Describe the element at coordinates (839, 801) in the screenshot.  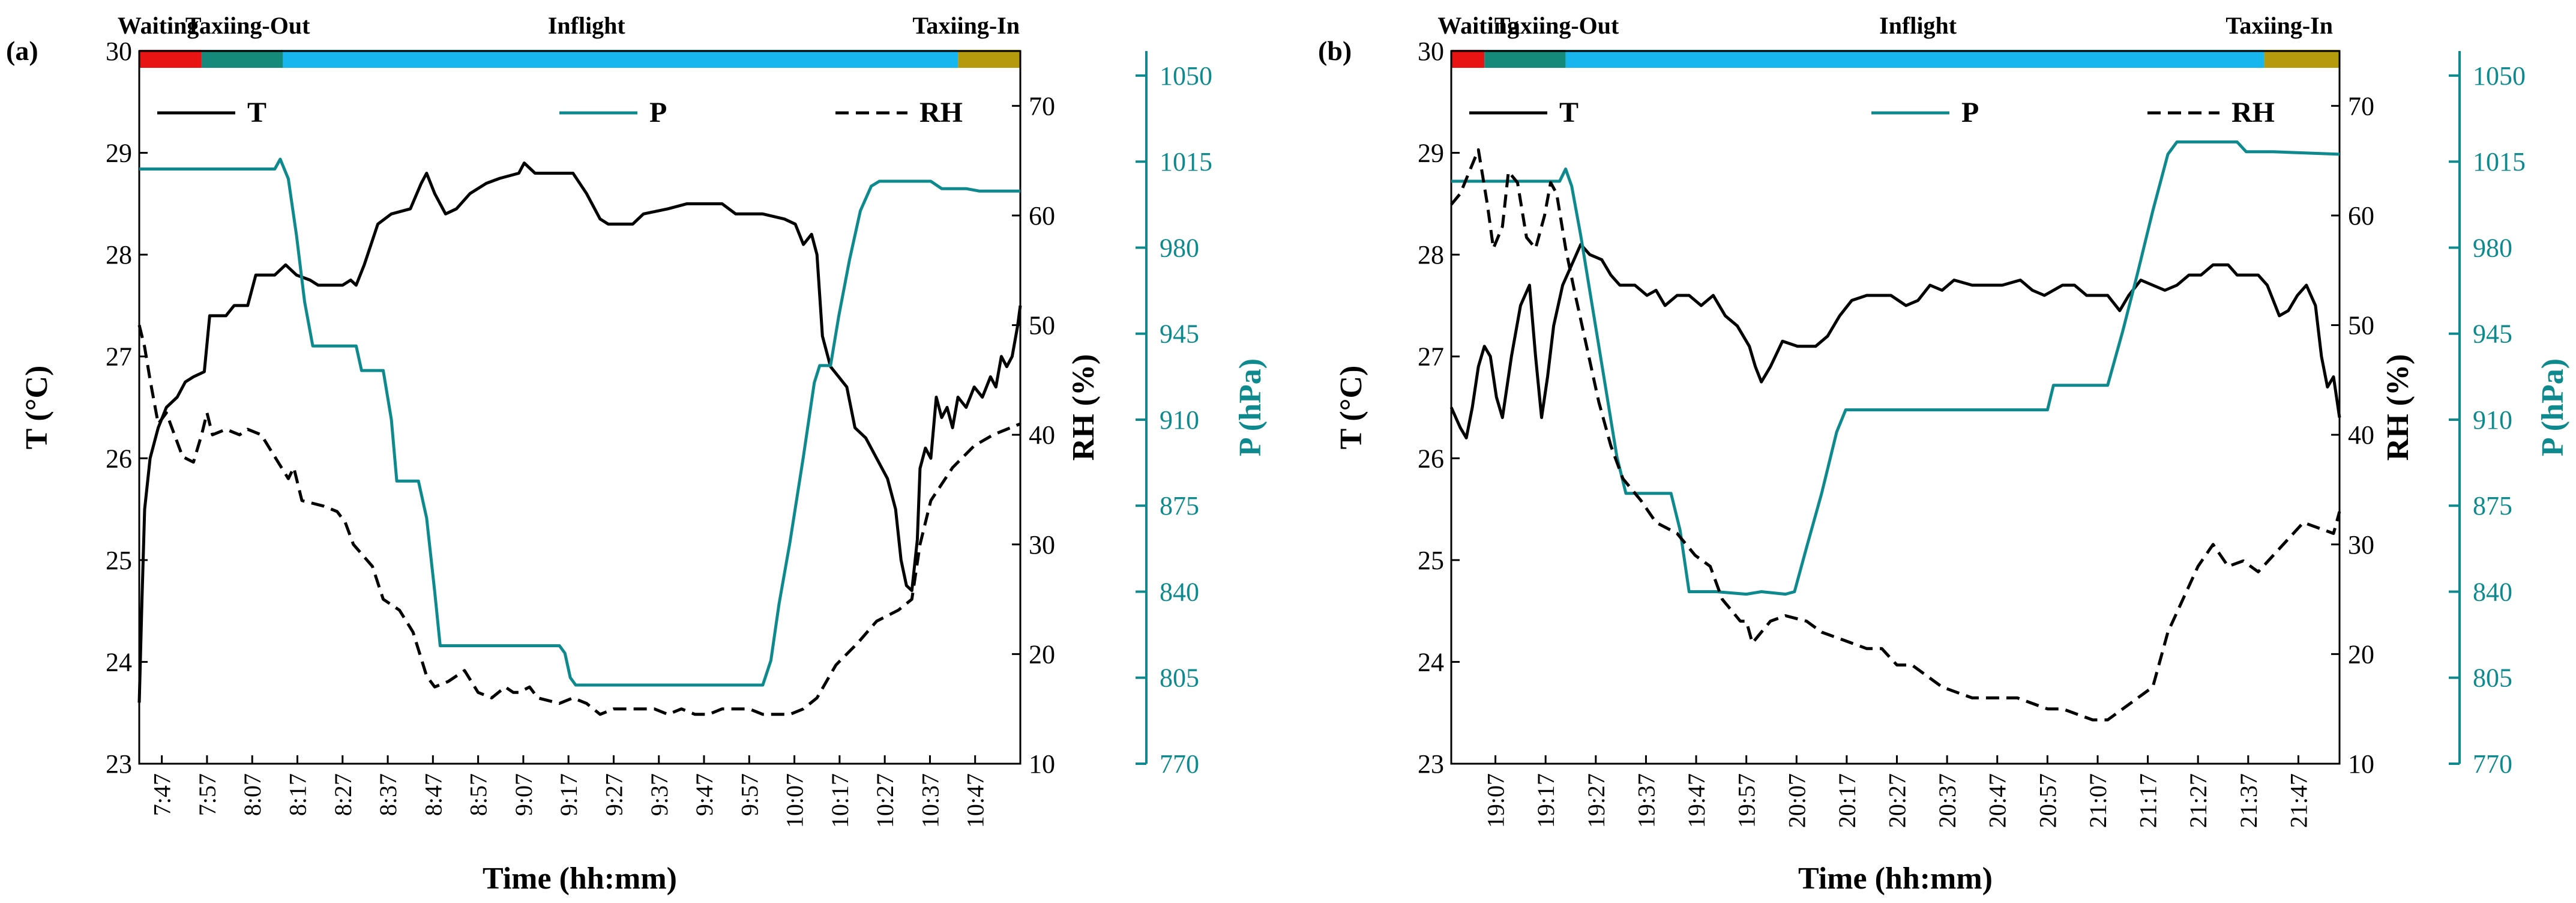
I see `time-tick-label: 10:17` at that location.